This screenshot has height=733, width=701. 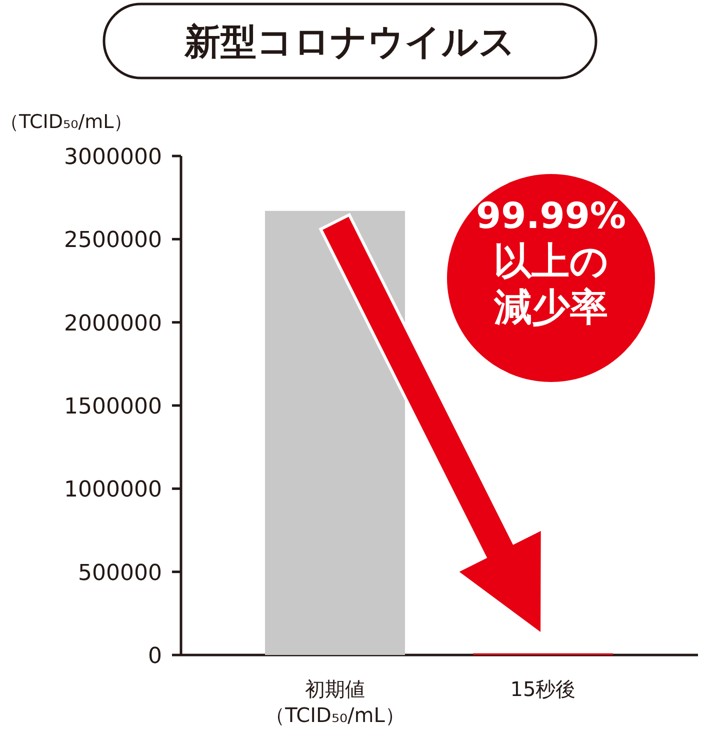 What do you see at coordinates (113, 157) in the screenshot?
I see `y-tick-label: 3000000` at bounding box center [113, 157].